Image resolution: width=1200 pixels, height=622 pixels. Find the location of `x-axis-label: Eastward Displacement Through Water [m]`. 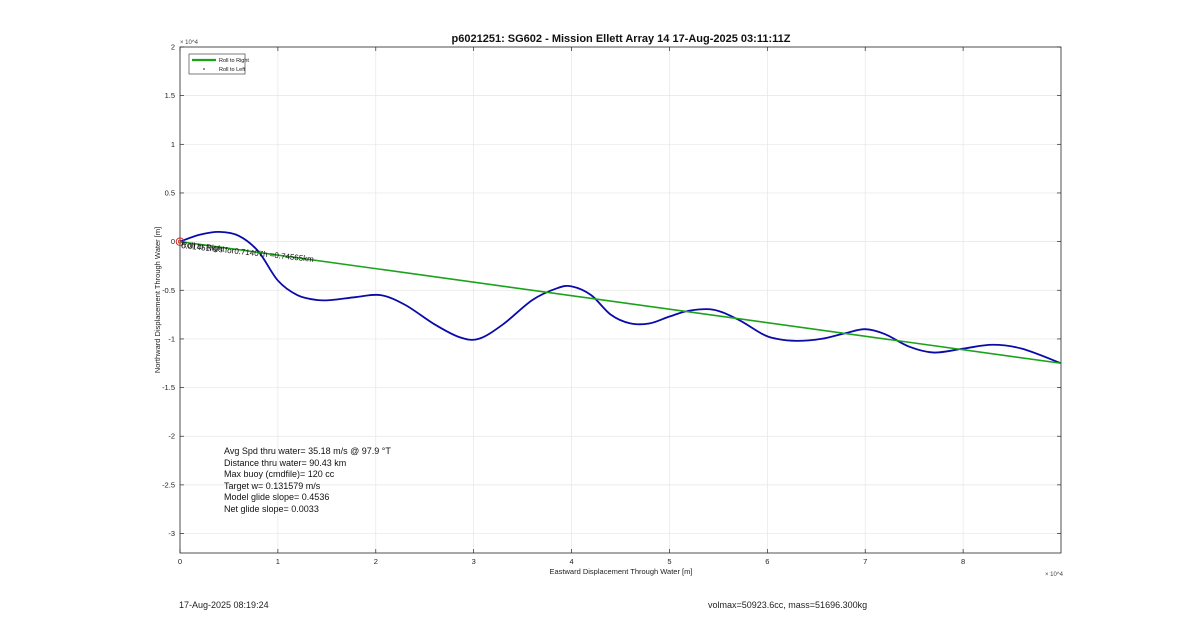

x-axis-label: Eastward Displacement Through Water [m] is located at coordinates (621, 571).